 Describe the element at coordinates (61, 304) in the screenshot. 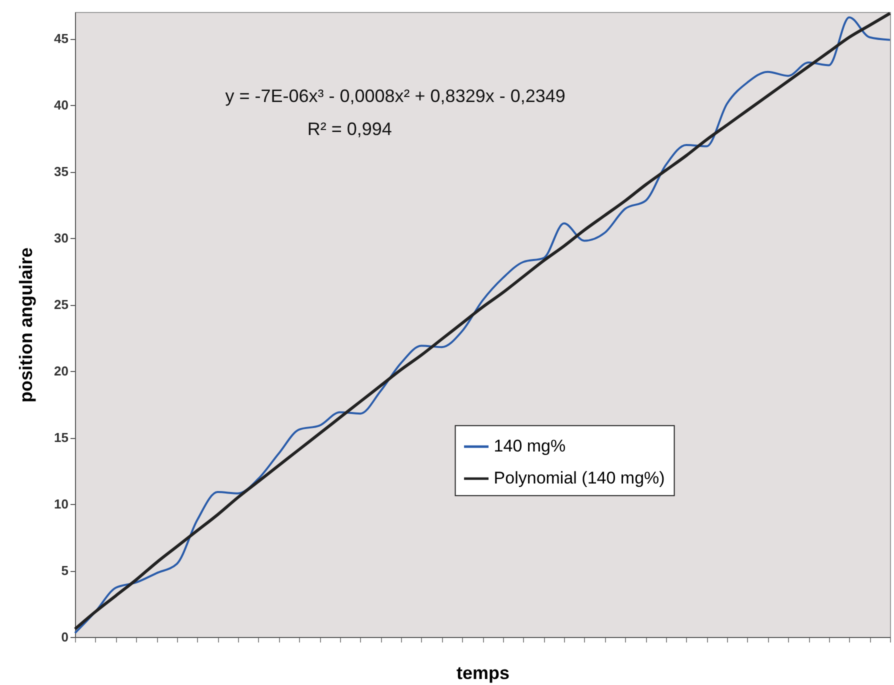

I see `y-tick-label: 25` at that location.